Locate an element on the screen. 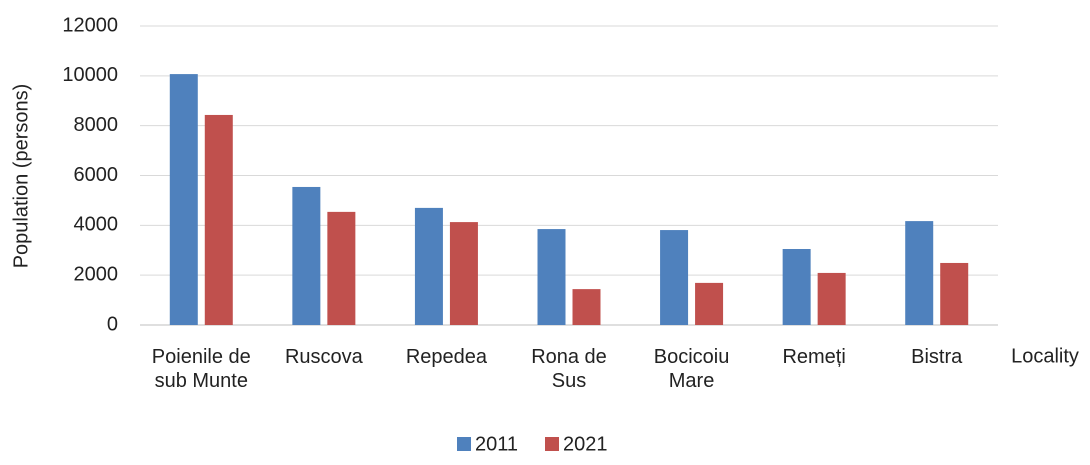  x-tick-label: Bocicoiu Mare is located at coordinates (691, 369).